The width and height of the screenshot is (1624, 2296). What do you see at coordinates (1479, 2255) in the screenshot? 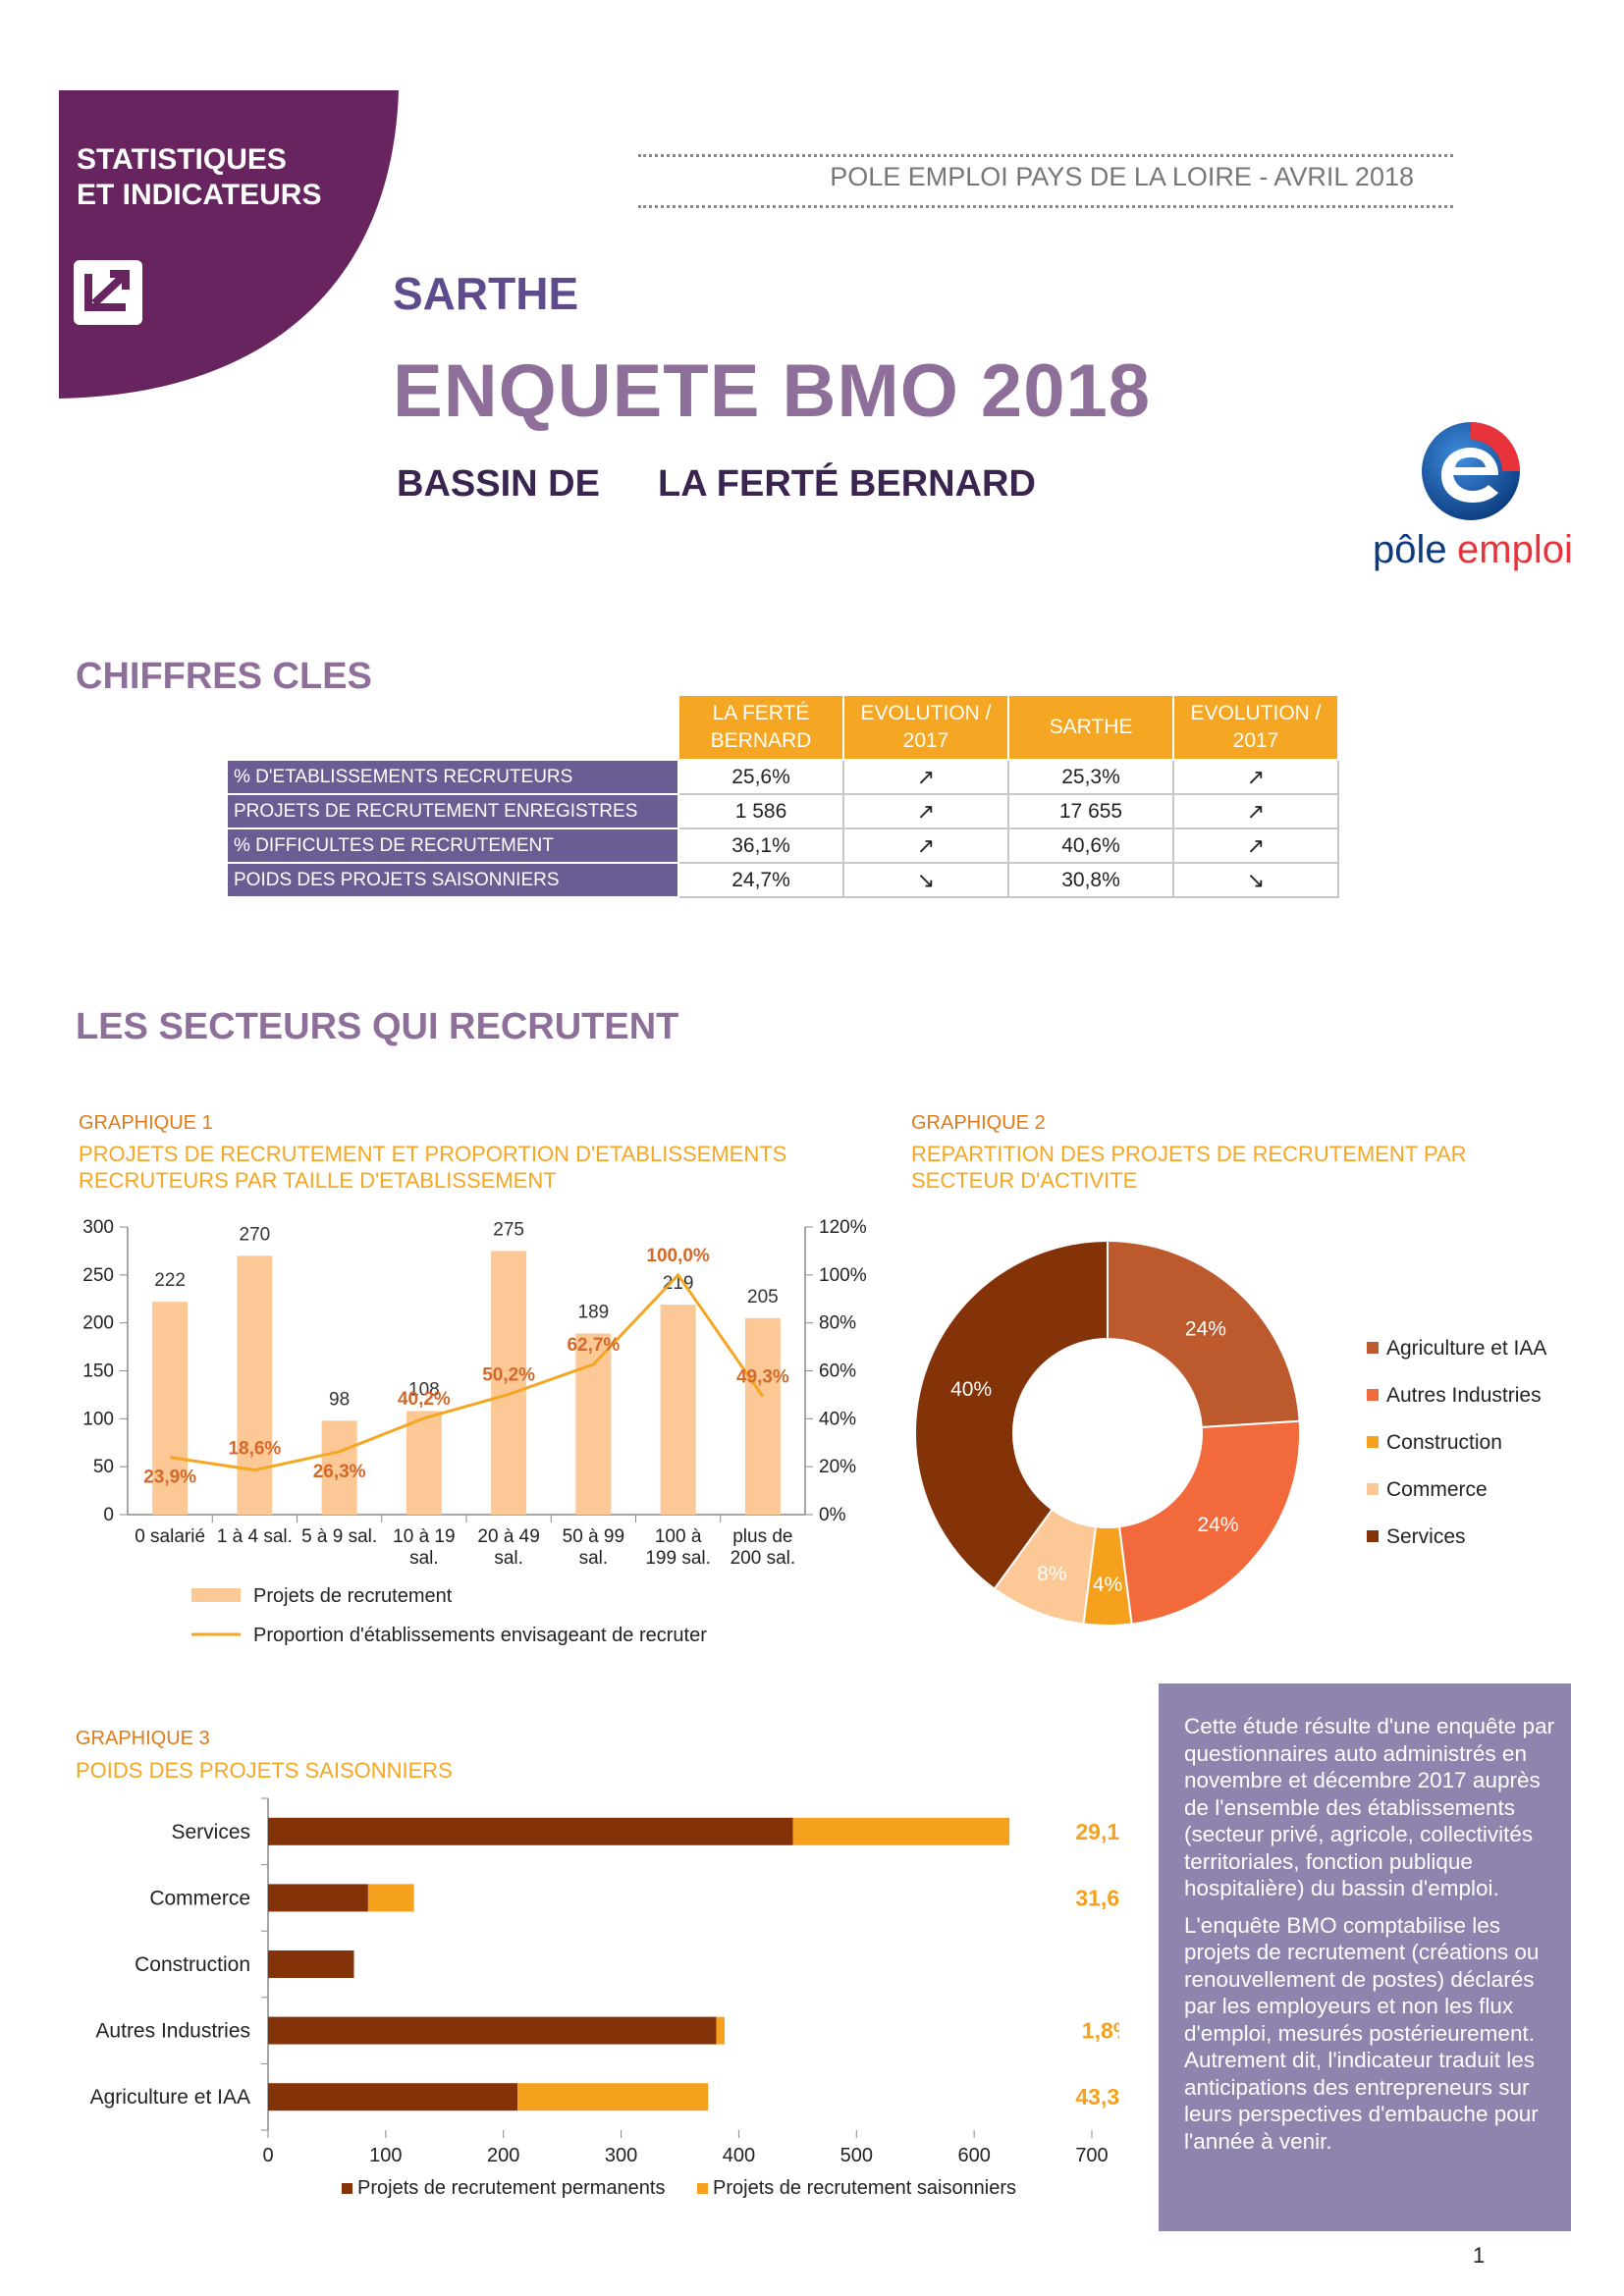
I see `page-number: 1` at bounding box center [1479, 2255].